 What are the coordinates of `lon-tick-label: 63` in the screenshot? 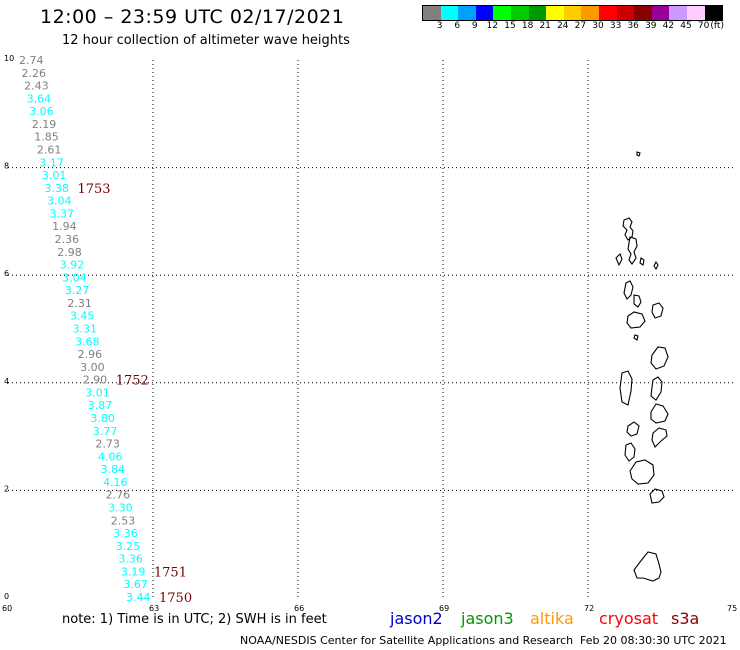 It's located at (154, 608).